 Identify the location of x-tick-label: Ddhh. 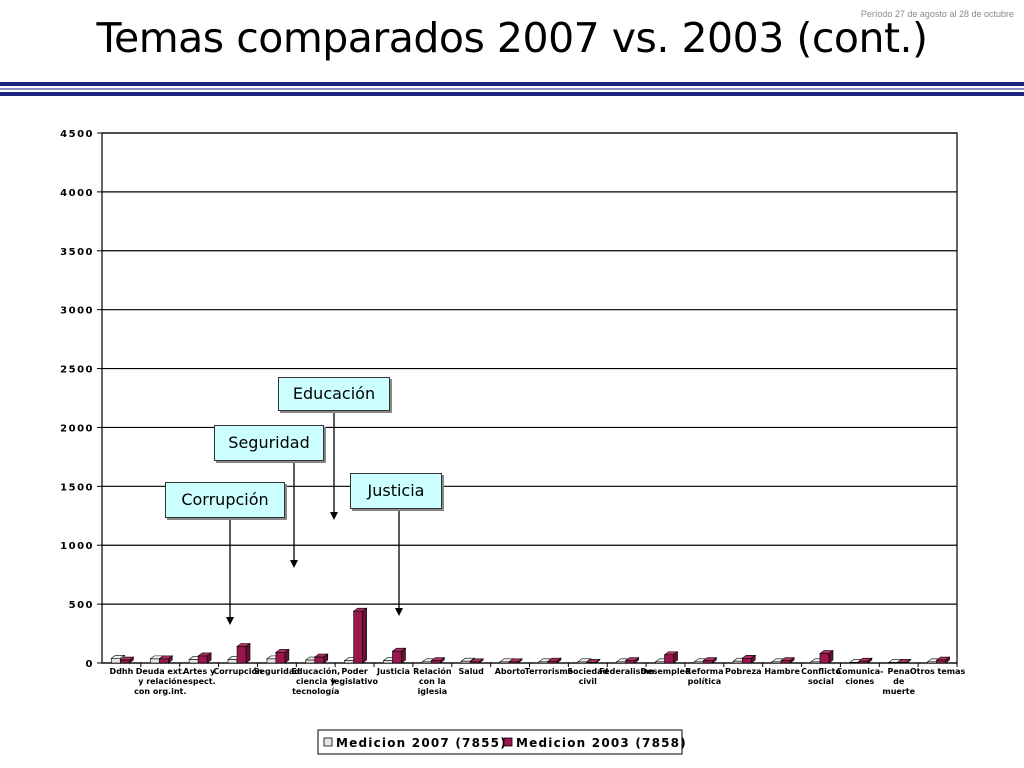
(122, 671).